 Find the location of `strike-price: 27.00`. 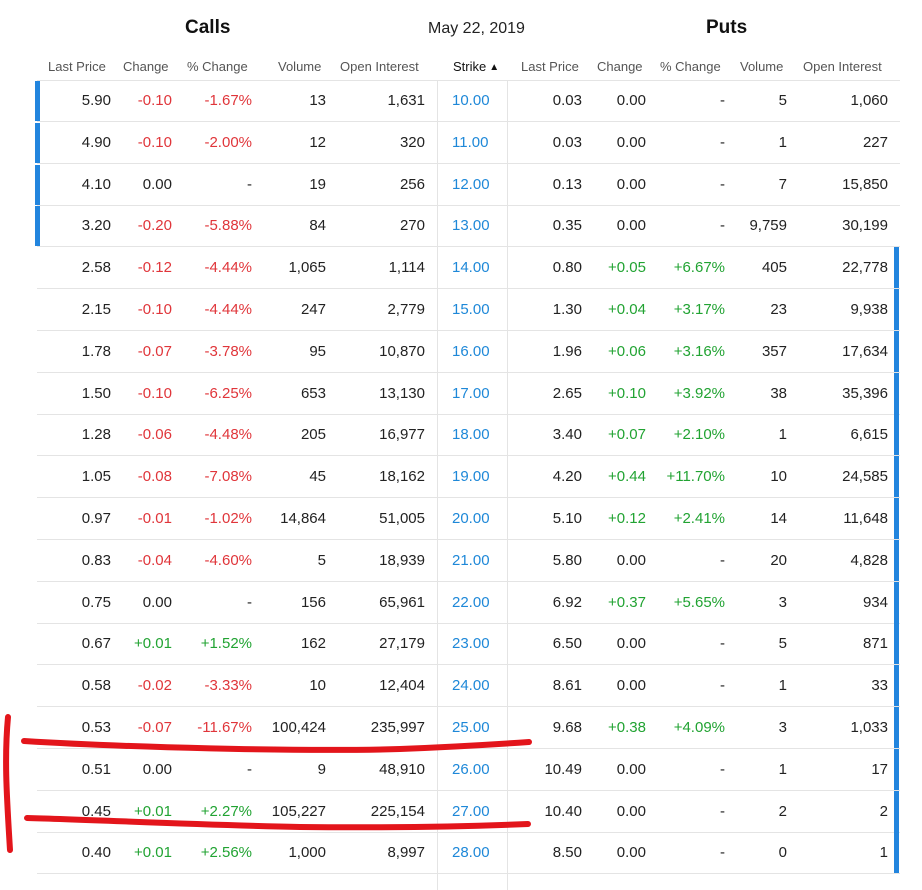

strike-price: 27.00 is located at coordinates (471, 811).